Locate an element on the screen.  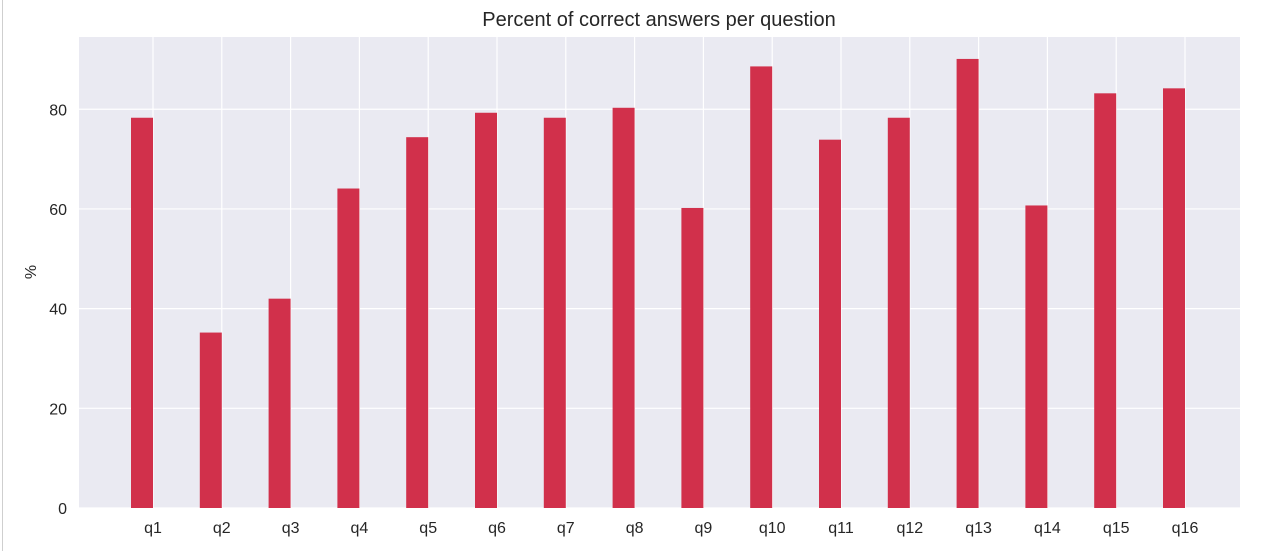
bar-q5 is located at coordinates (417, 322).